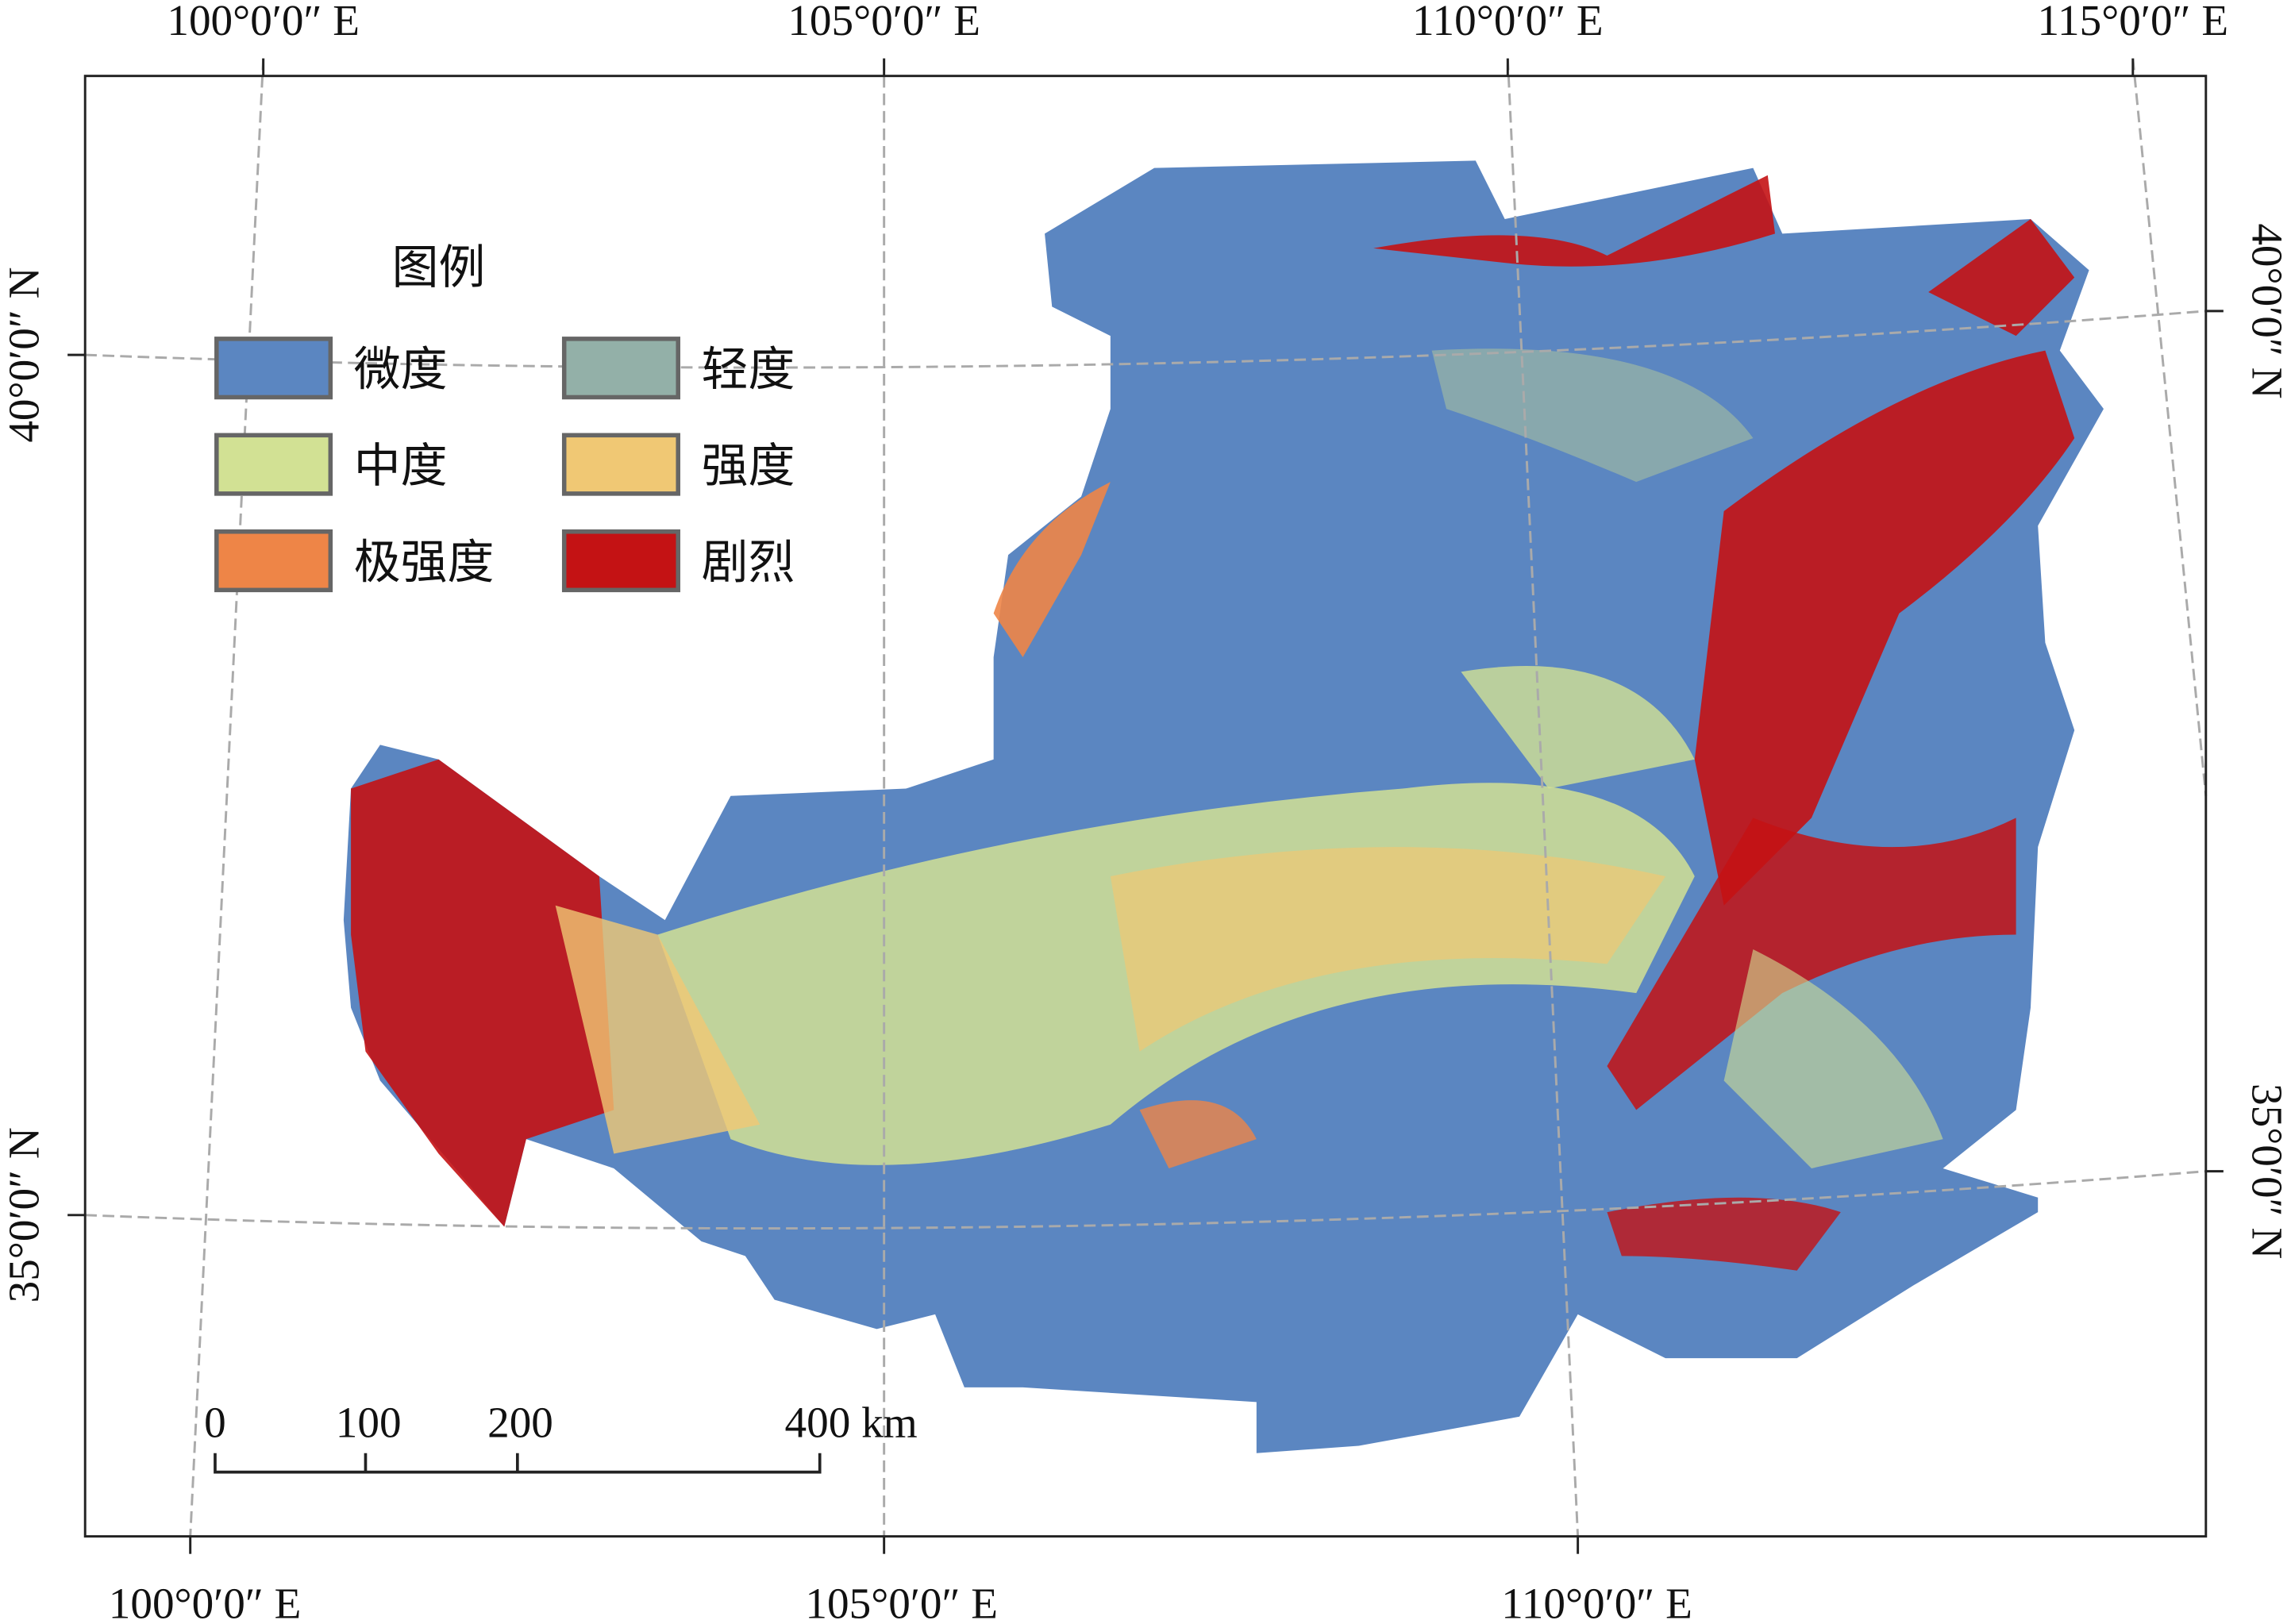 This screenshot has width=2291, height=1624. What do you see at coordinates (24, 1215) in the screenshot?
I see `left-label: 35°0′0″ N` at bounding box center [24, 1215].